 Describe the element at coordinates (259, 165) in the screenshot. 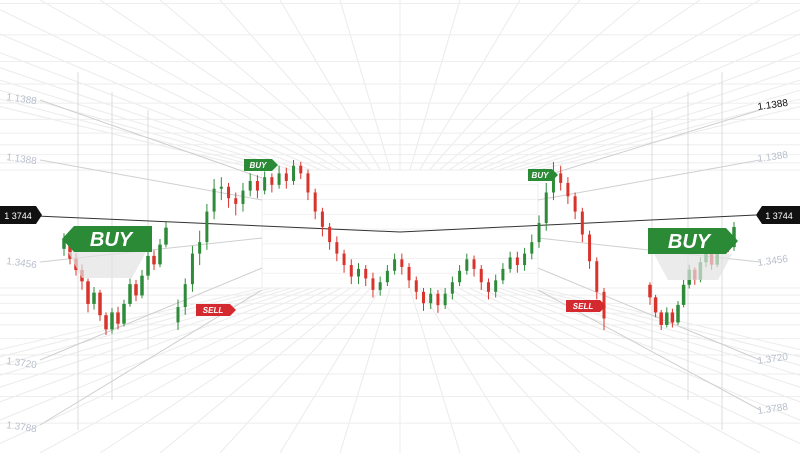

I see `buy-signal-small-left-label: BUY` at that location.